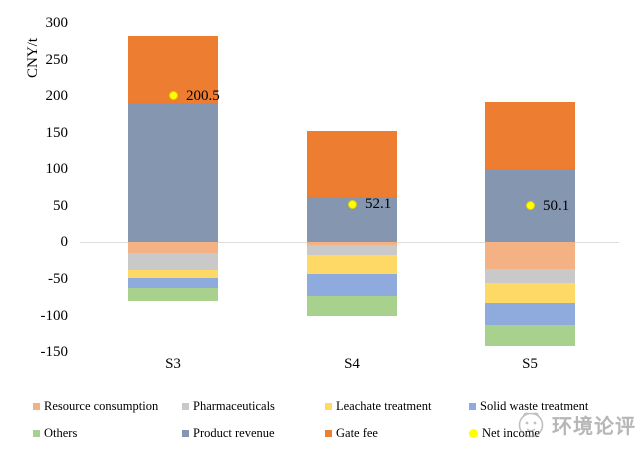 Image resolution: width=640 pixels, height=454 pixels. What do you see at coordinates (511, 433) in the screenshot?
I see `legend-label: Net income` at bounding box center [511, 433].